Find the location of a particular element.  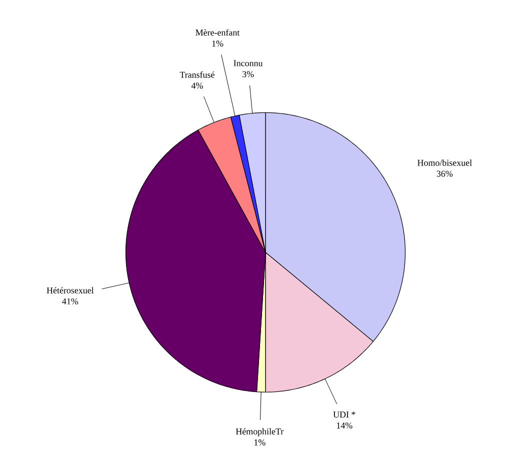

slice-label: UDI * is located at coordinates (344, 415).